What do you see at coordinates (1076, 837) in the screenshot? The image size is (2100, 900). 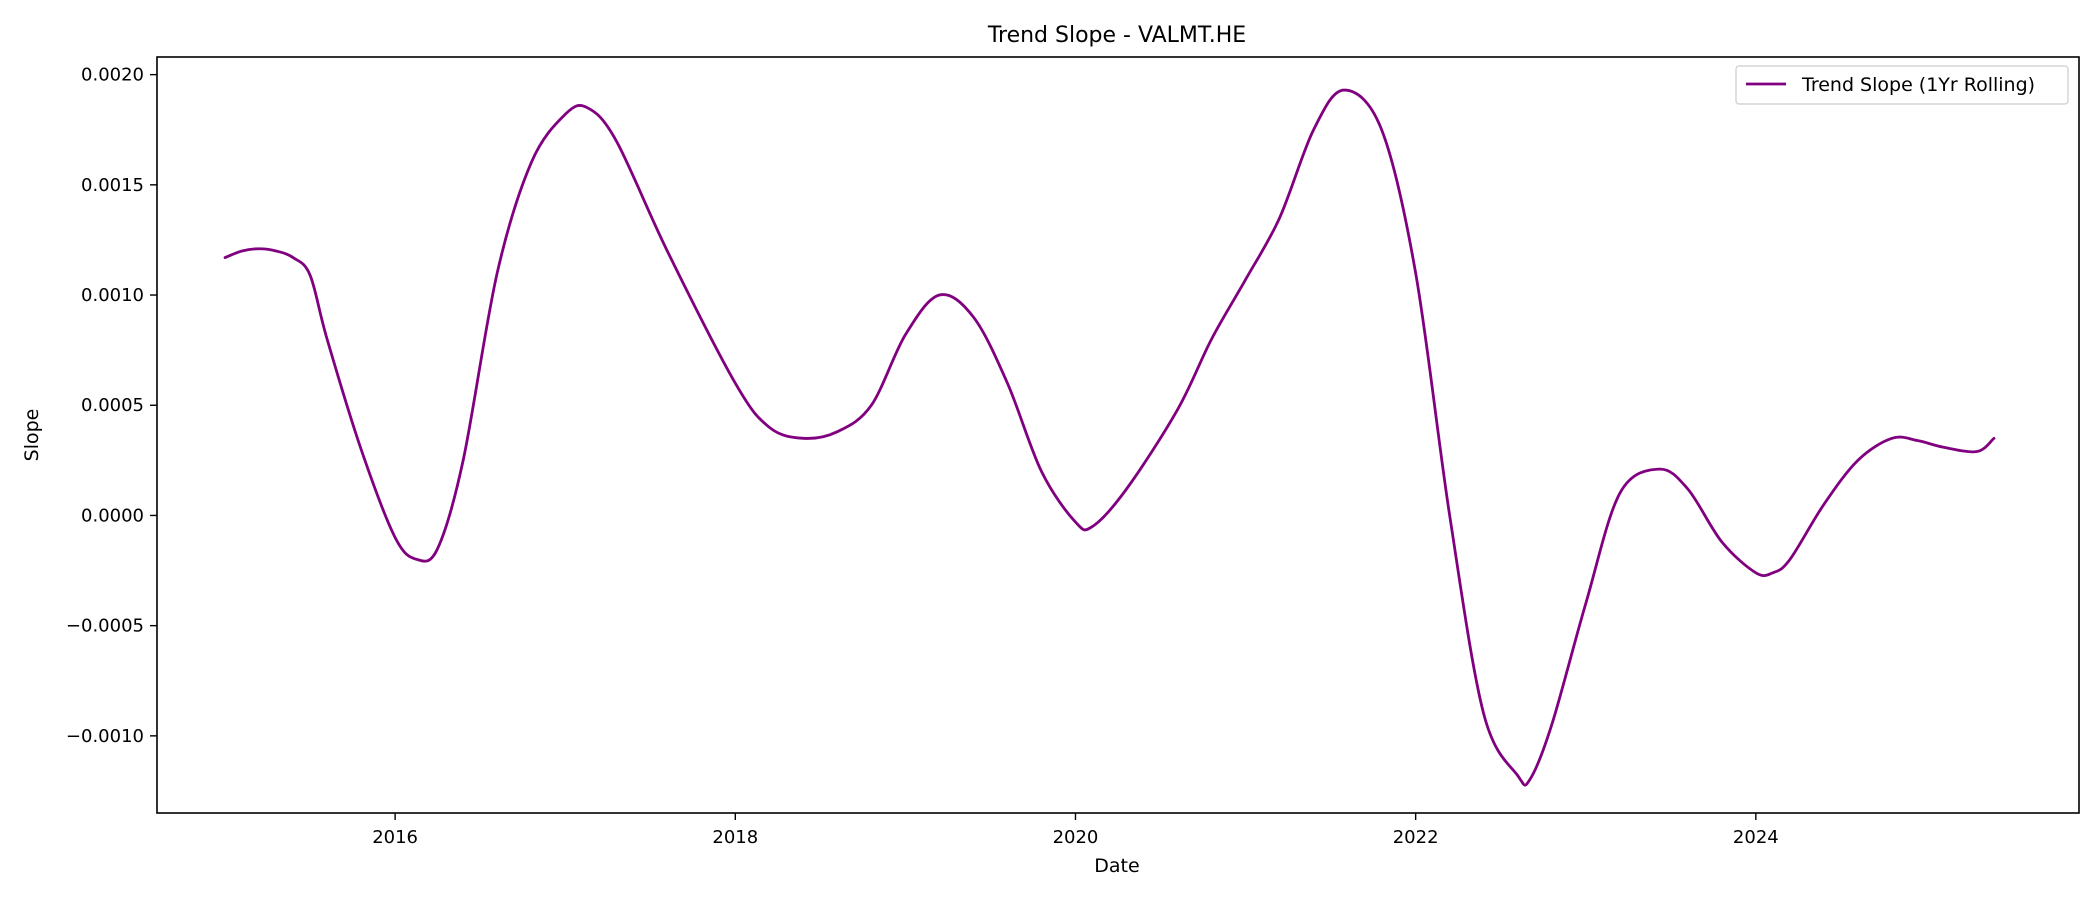 I see `x-tick-label: 2020` at bounding box center [1076, 837].